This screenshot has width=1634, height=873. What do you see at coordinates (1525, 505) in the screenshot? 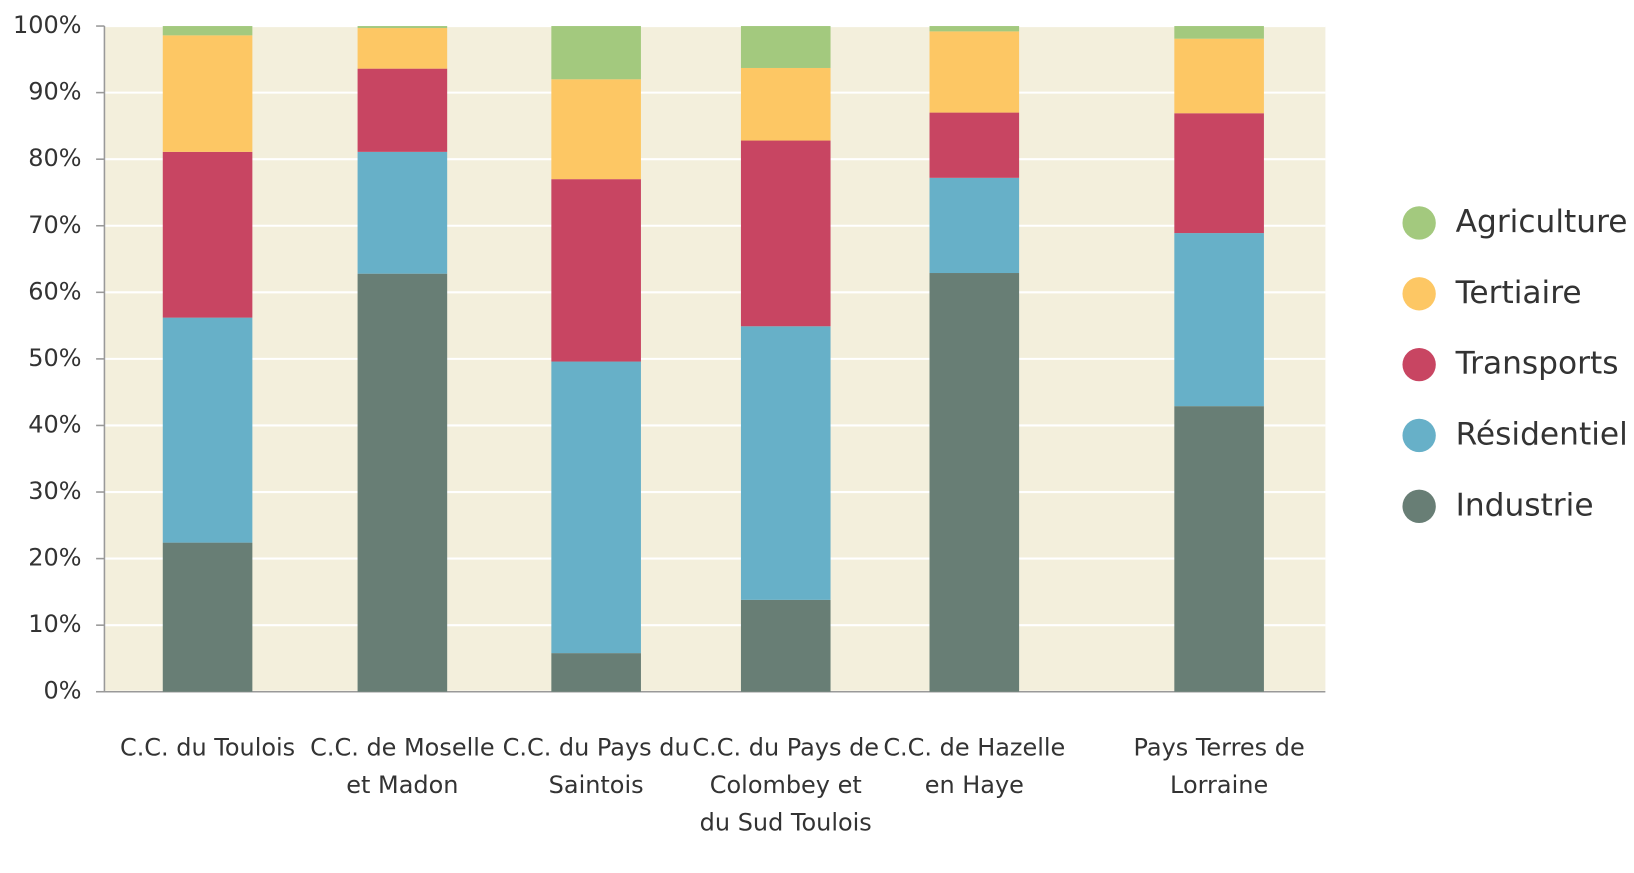
I see `legend-label: Industrie` at bounding box center [1525, 505].